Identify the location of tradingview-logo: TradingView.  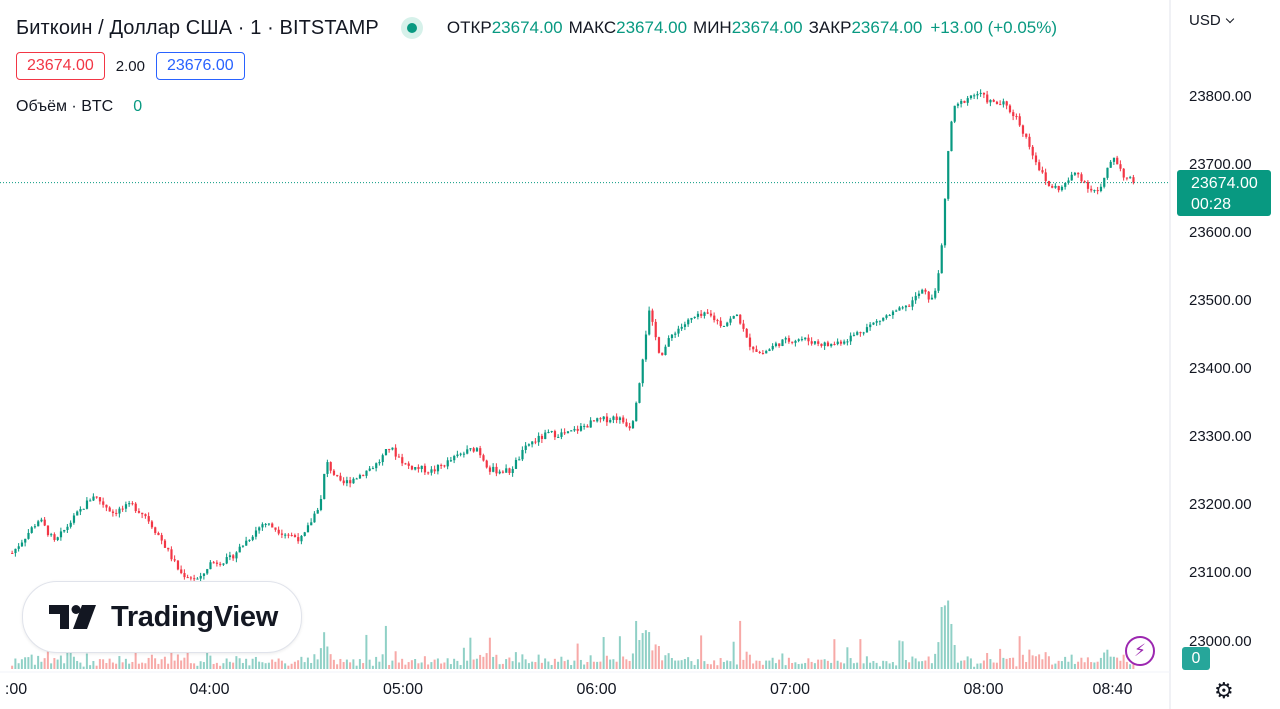
(162, 617).